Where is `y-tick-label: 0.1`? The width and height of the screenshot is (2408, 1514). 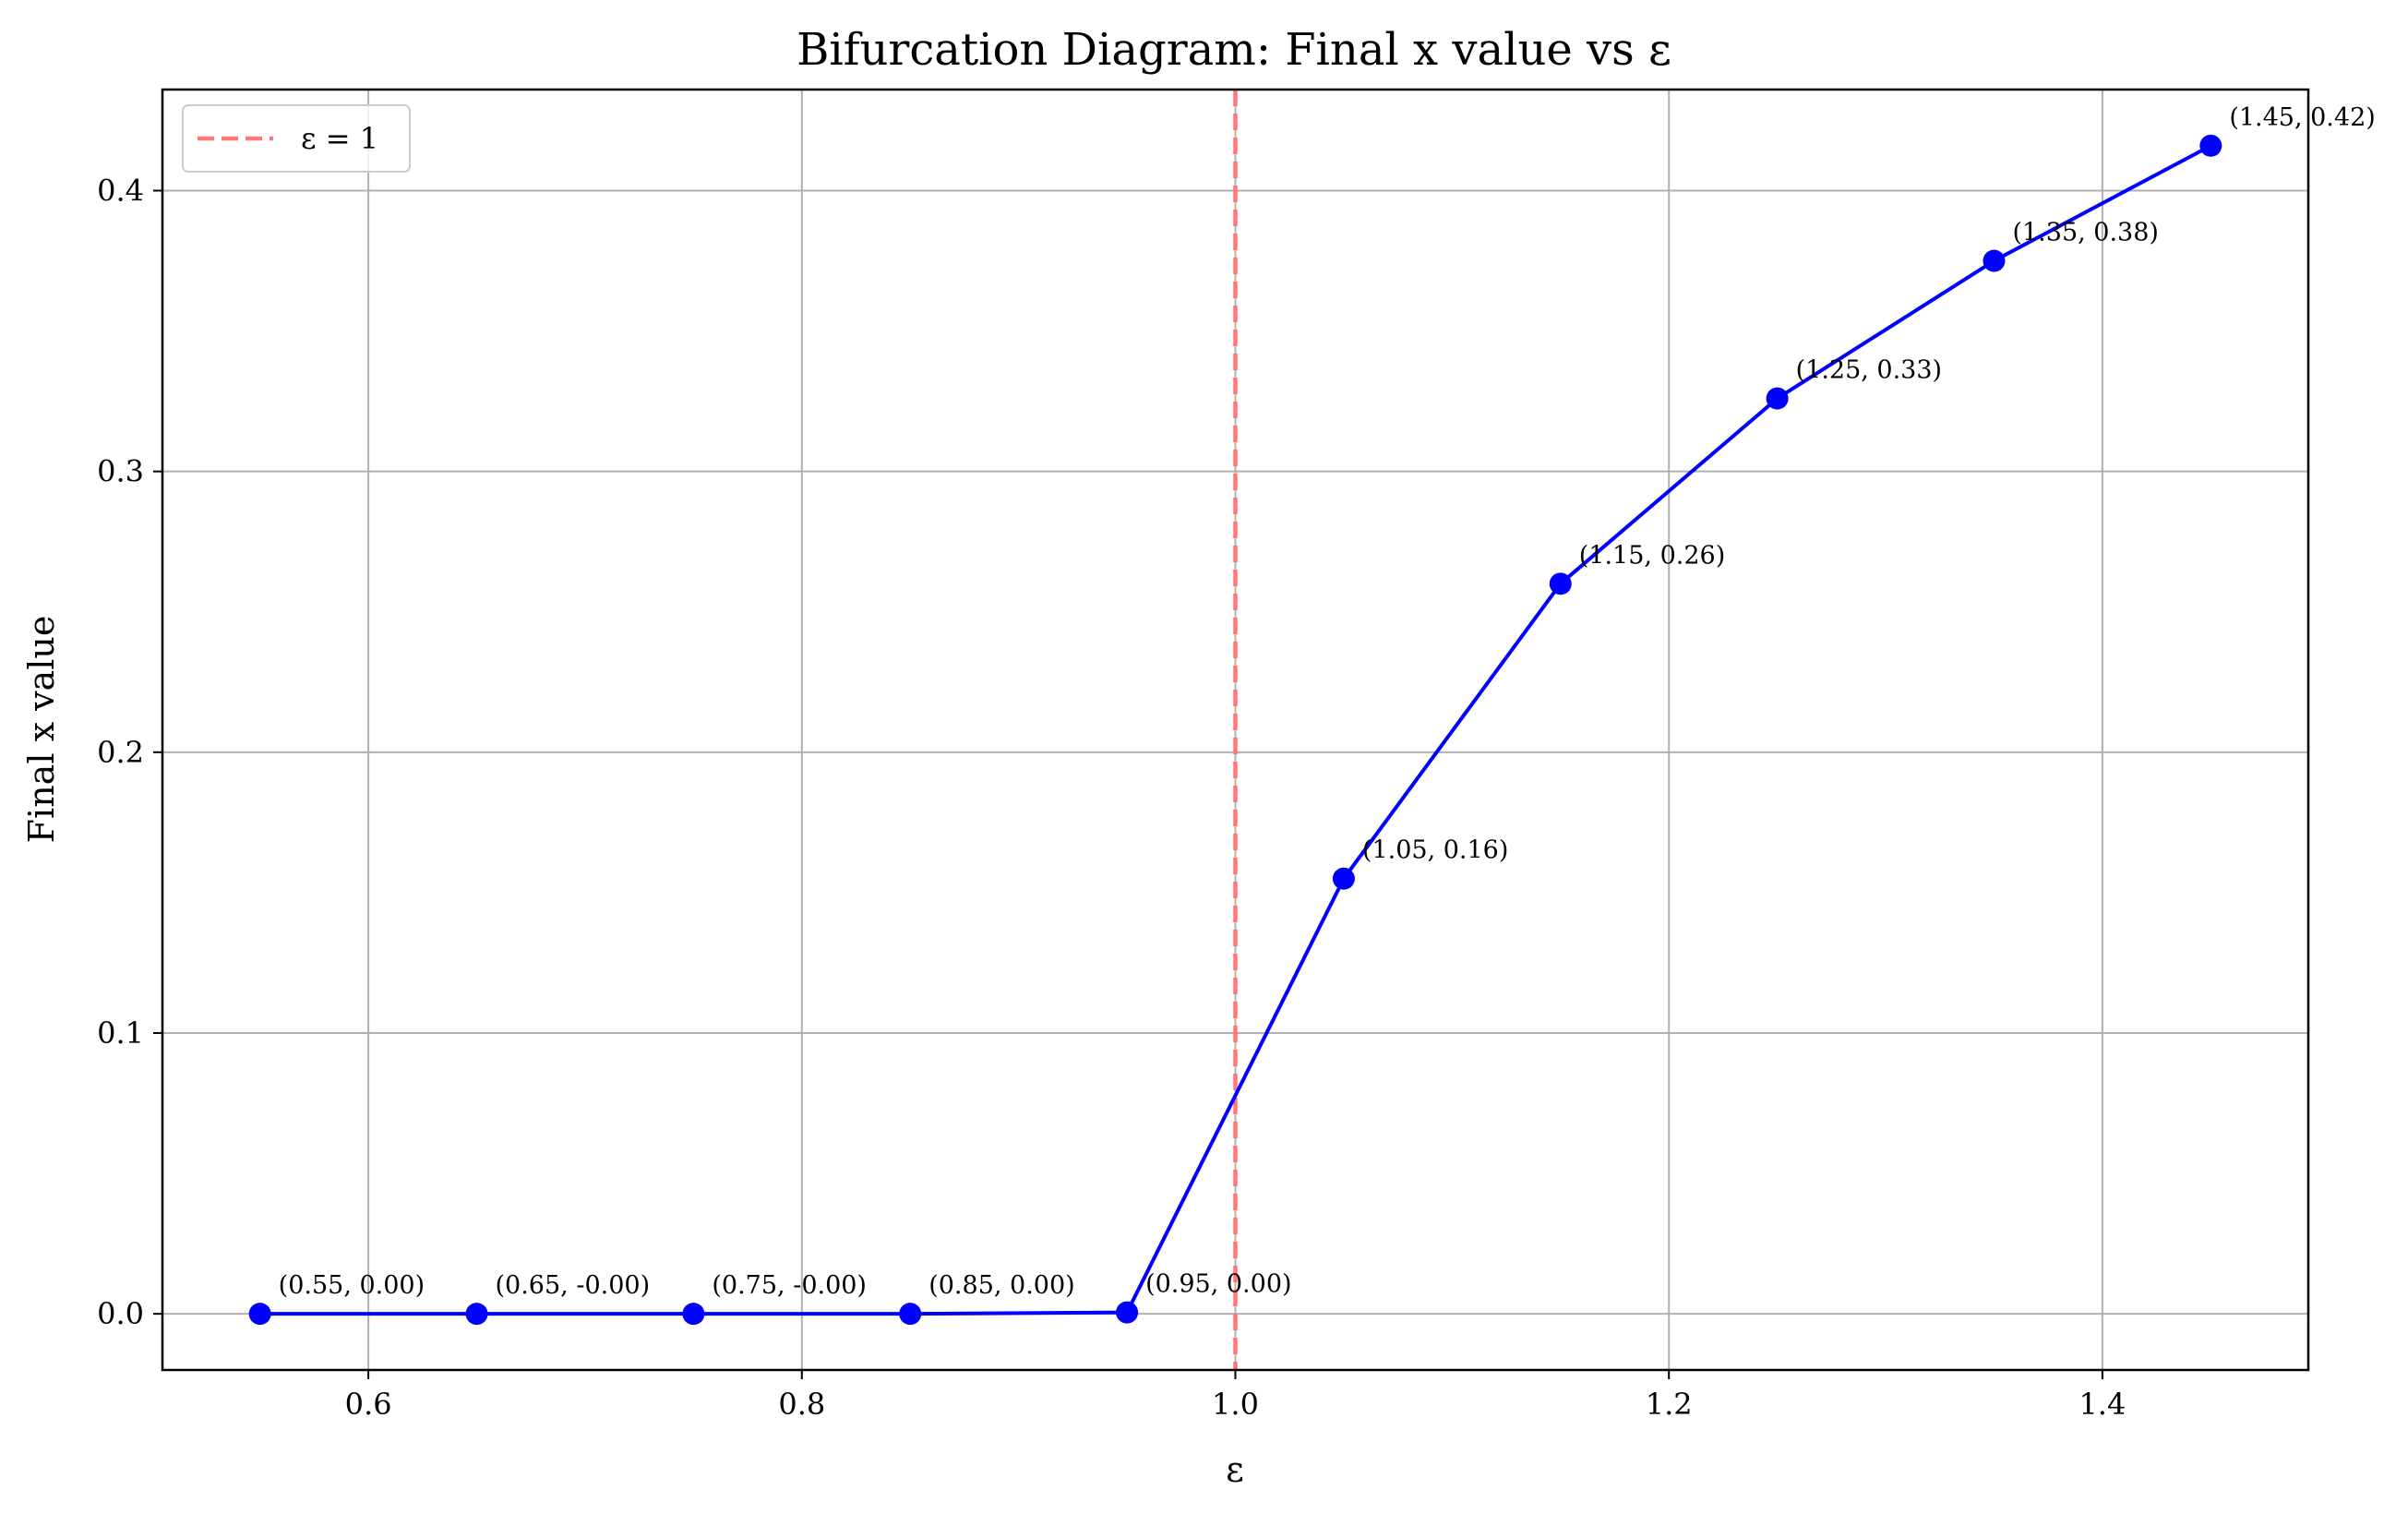
y-tick-label: 0.1 is located at coordinates (120, 1033).